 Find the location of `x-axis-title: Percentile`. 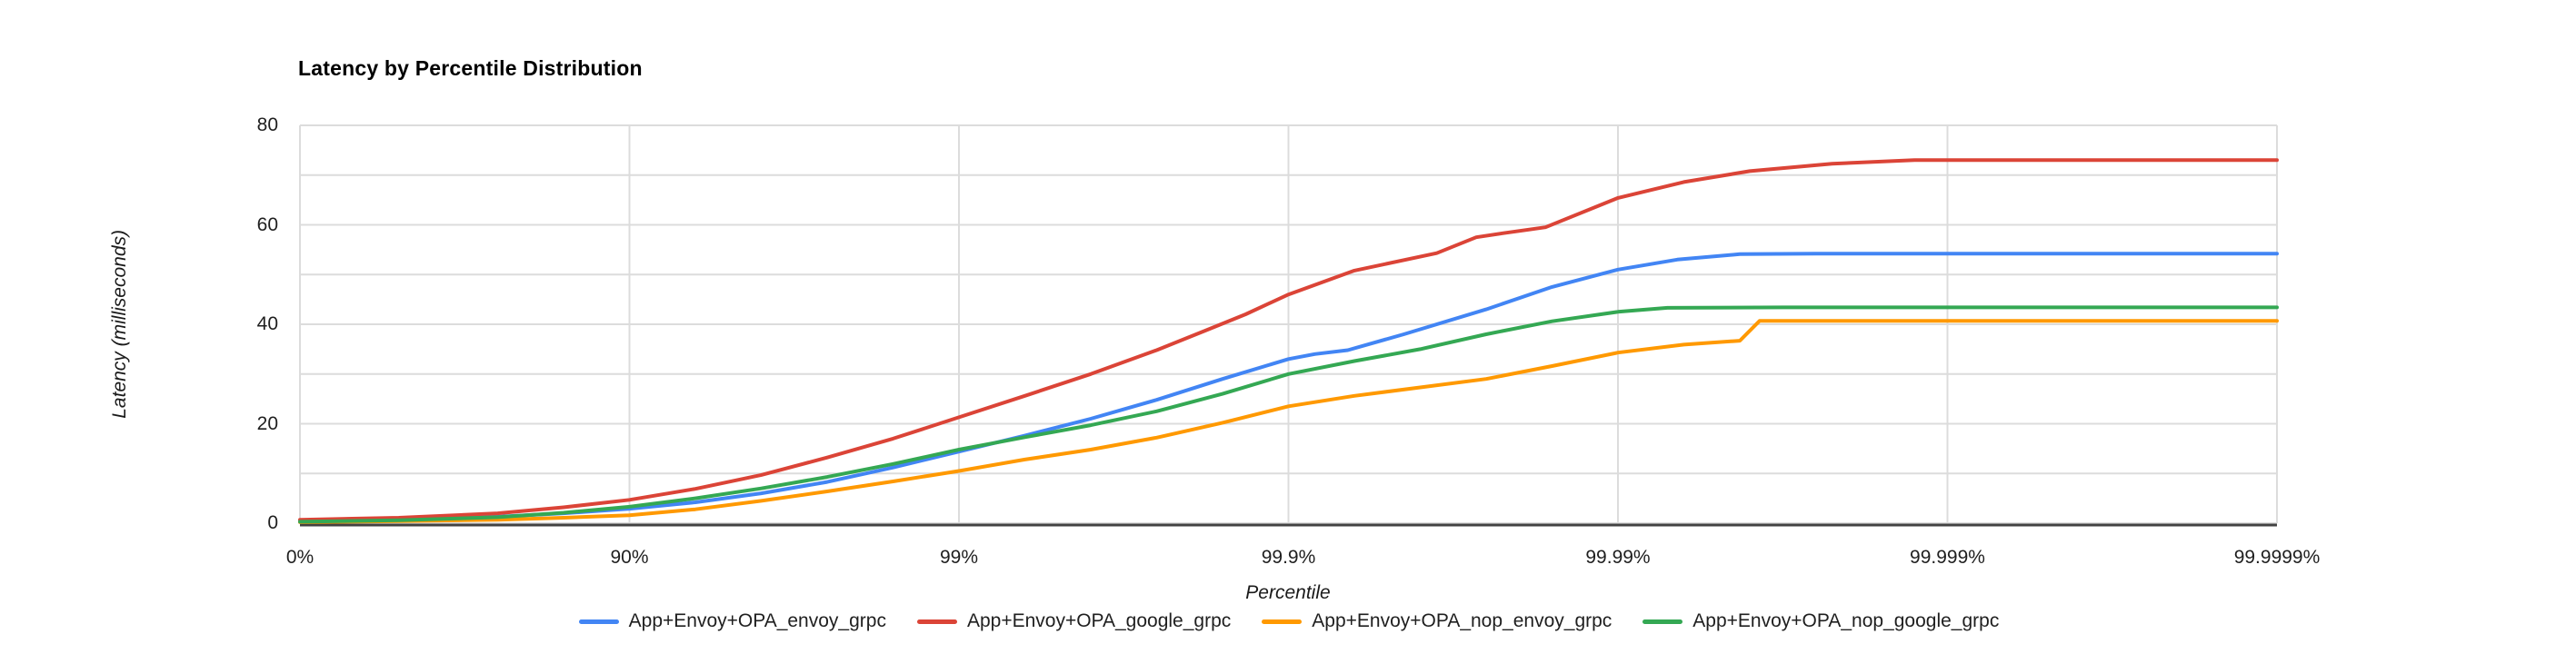

x-axis-title: Percentile is located at coordinates (1288, 592).